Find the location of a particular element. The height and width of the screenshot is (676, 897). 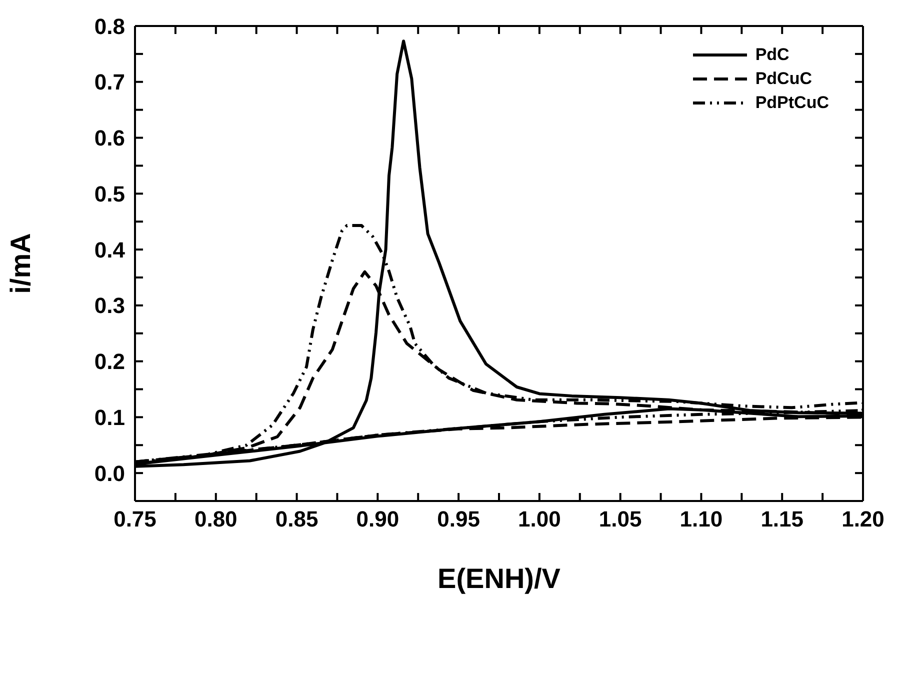

y-tick-label: 0.6 is located at coordinates (109, 138).